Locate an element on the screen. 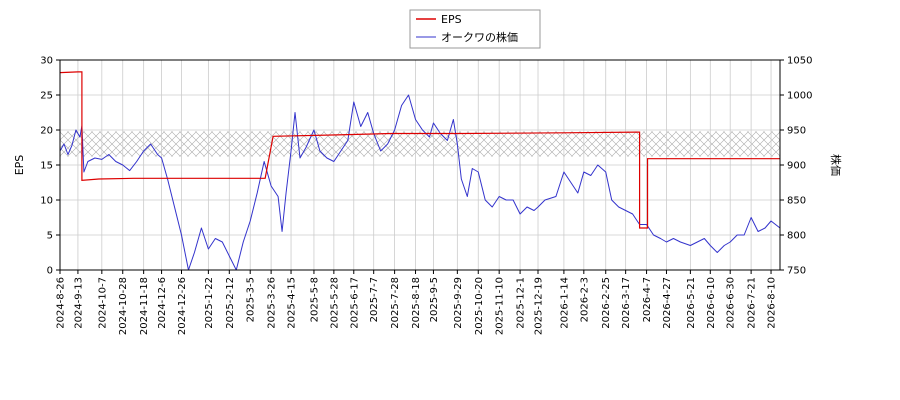 Image resolution: width=900 pixels, height=400 pixels. x-tick-label: 2025-7-28 is located at coordinates (395, 303).